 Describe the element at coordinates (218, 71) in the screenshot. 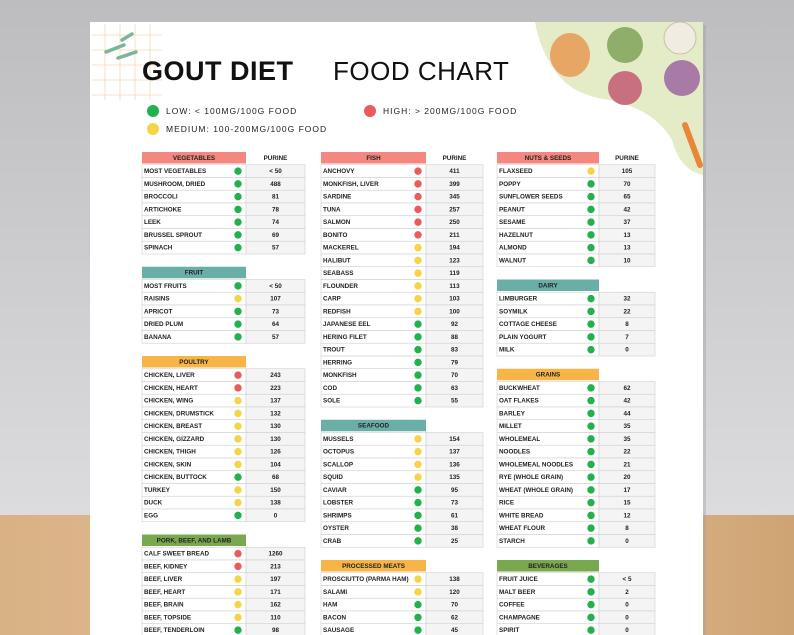

I see `title-bold: GOUT DIET` at that location.